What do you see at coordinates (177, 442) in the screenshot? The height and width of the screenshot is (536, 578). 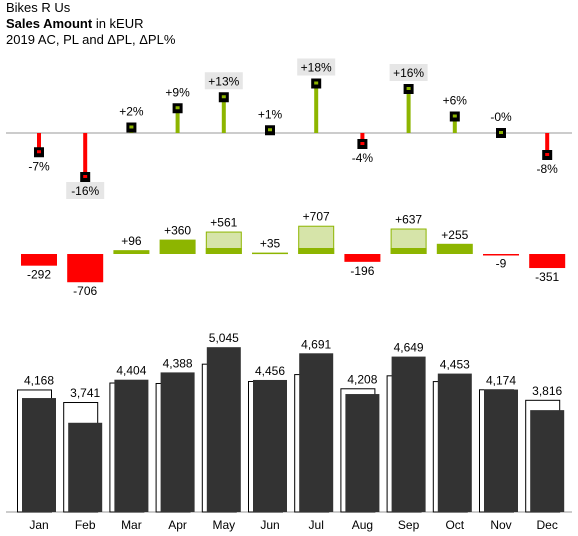 I see `ac-bar-Apr` at bounding box center [177, 442].